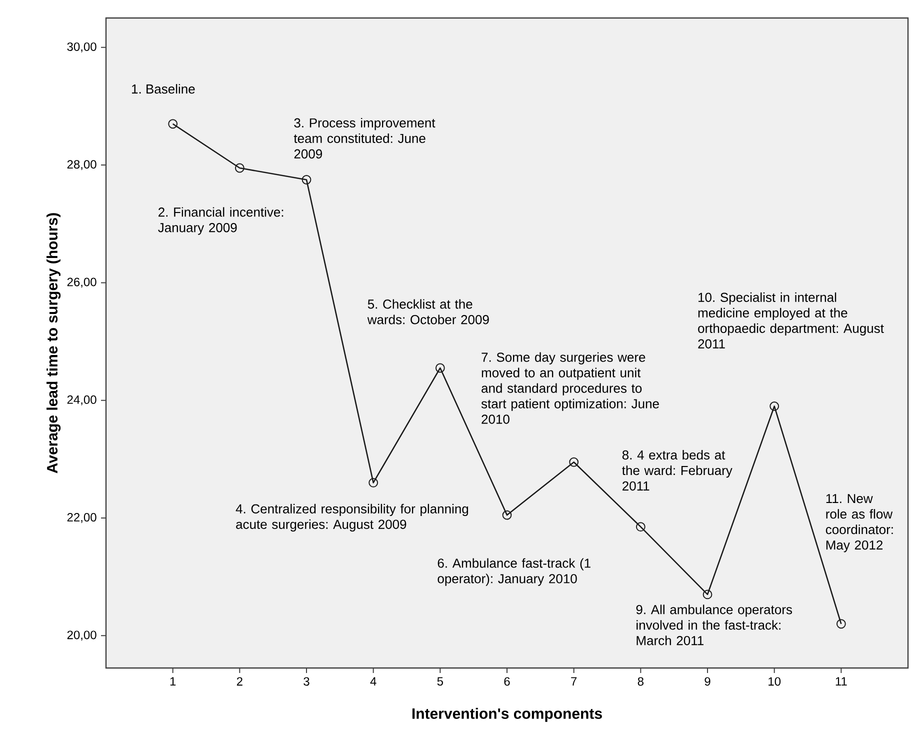 The height and width of the screenshot is (734, 912). Describe the element at coordinates (53, 343) in the screenshot. I see `y-axis-title: Average lead time to surgery (hours)` at that location.